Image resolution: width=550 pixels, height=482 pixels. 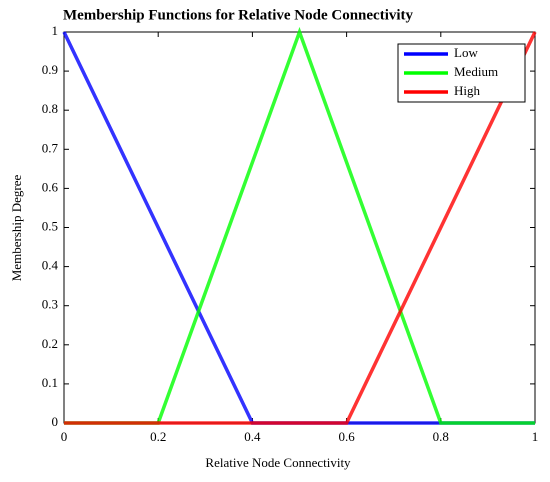 What do you see at coordinates (467, 90) in the screenshot?
I see `legend-label: High` at bounding box center [467, 90].